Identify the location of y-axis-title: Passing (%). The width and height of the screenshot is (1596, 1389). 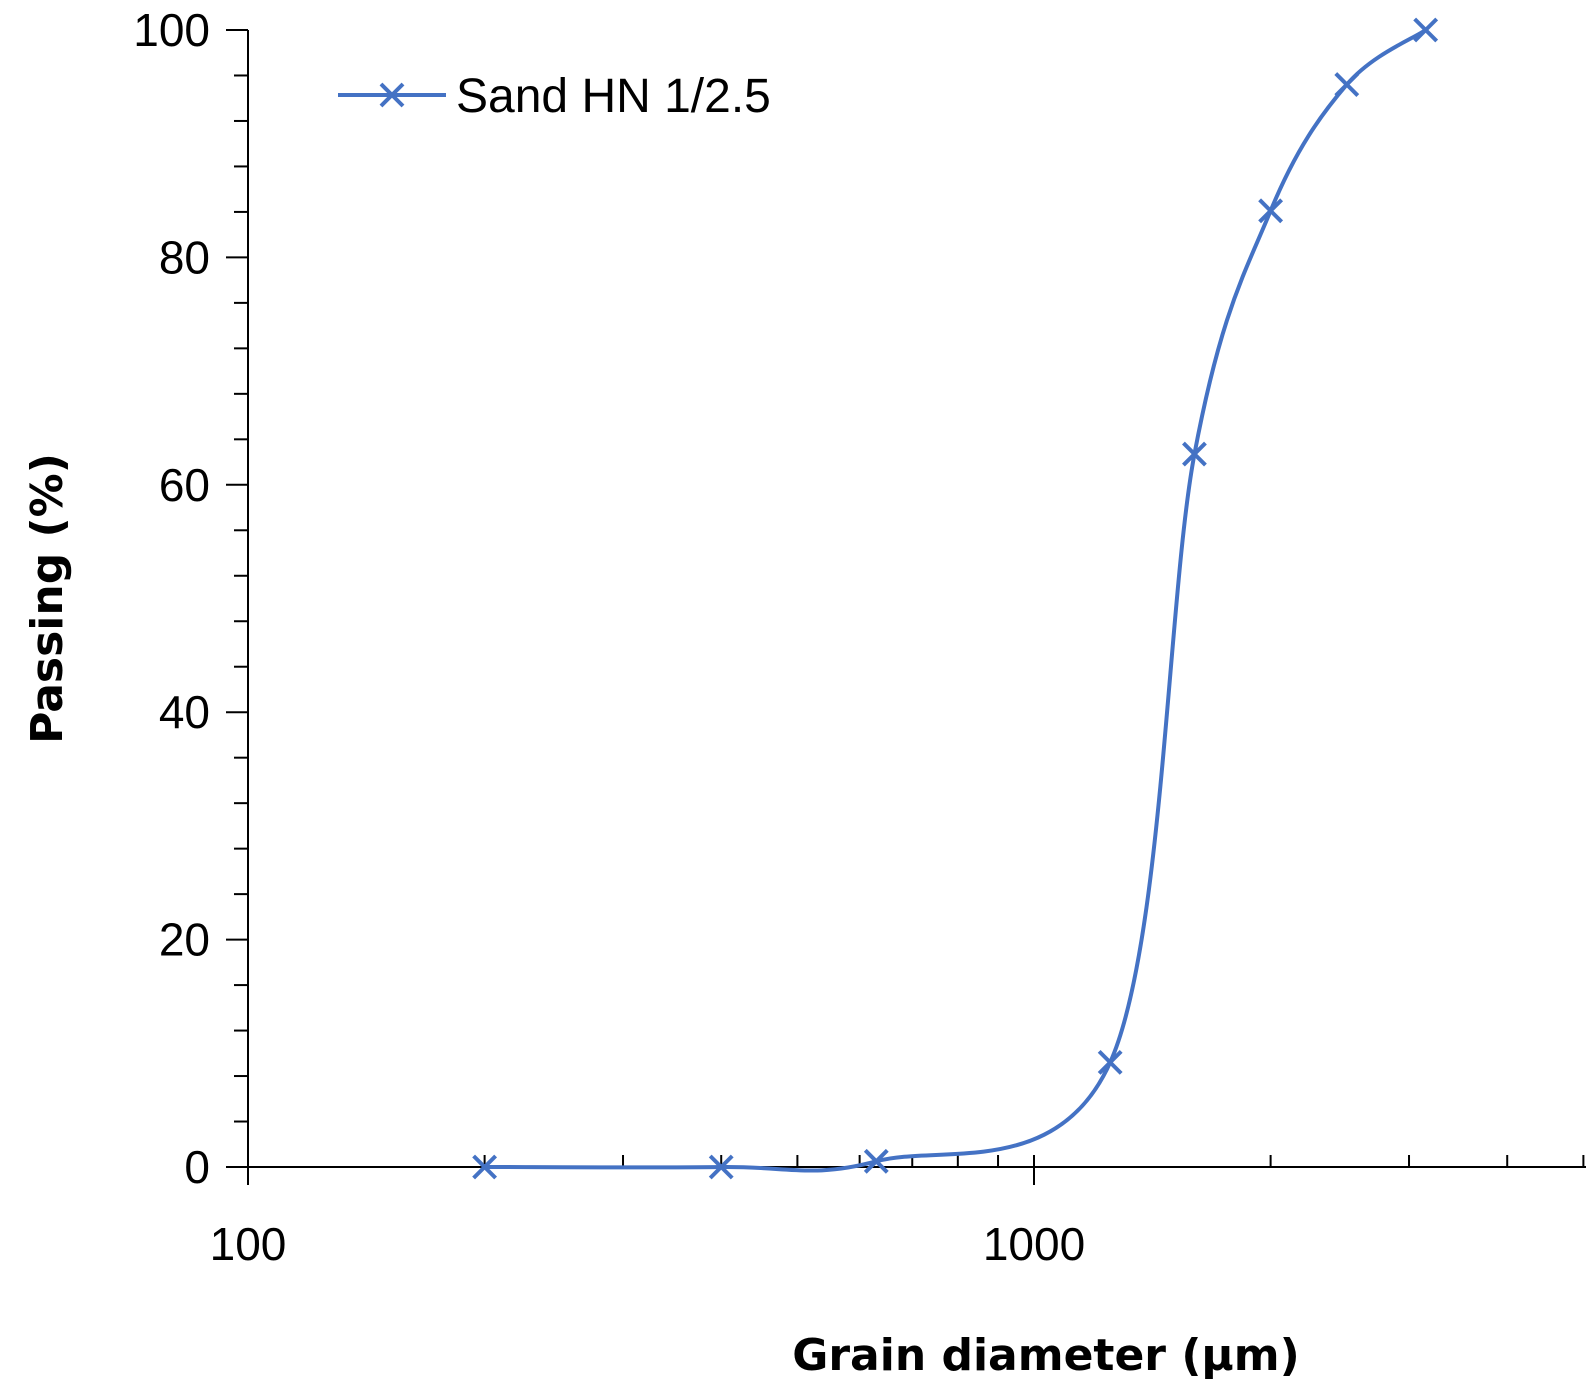
(47, 598).